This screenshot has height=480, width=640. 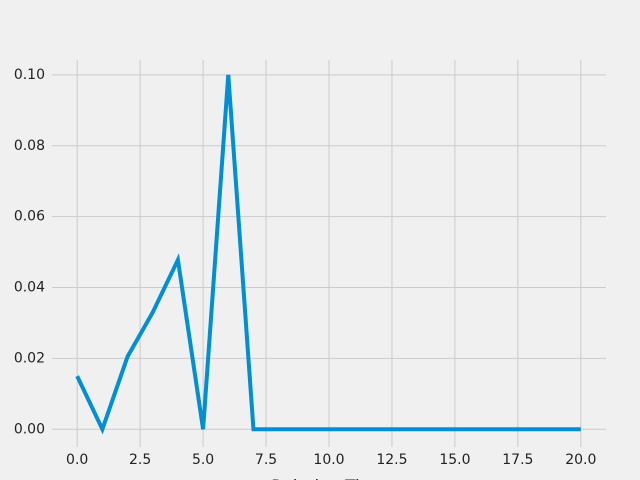 I want to click on x-tick-label: 10.0, so click(x=328, y=460).